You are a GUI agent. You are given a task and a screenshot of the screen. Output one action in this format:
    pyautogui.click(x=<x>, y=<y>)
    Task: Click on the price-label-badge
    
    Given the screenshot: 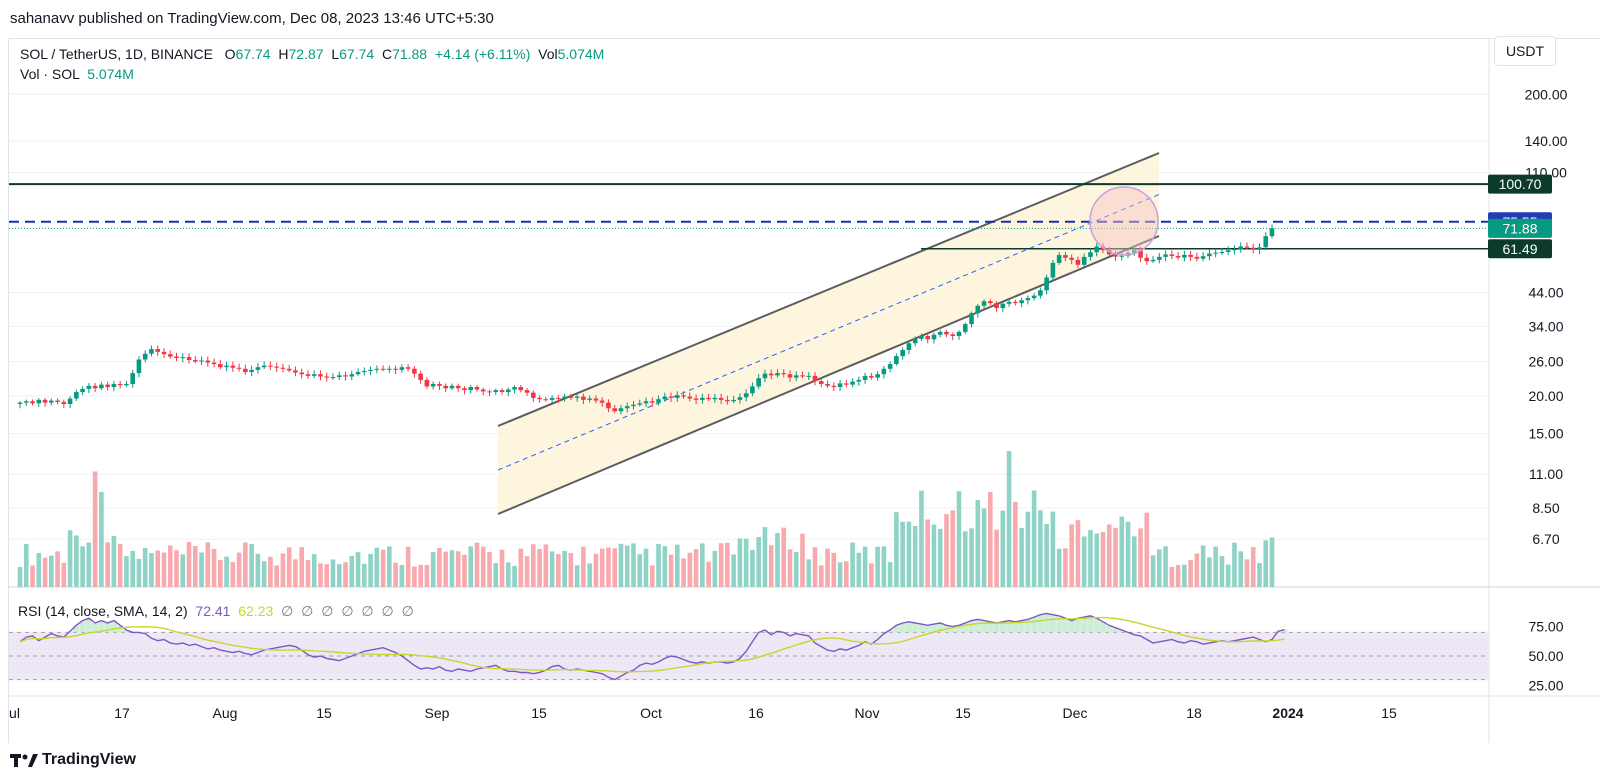 What is the action you would take?
    pyautogui.click(x=1520, y=249)
    